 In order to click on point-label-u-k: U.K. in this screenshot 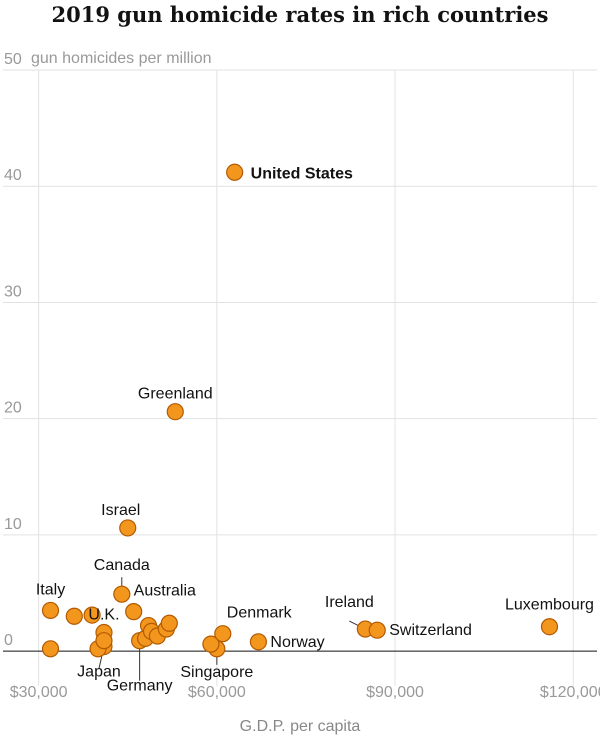, I will do `click(103, 615)`.